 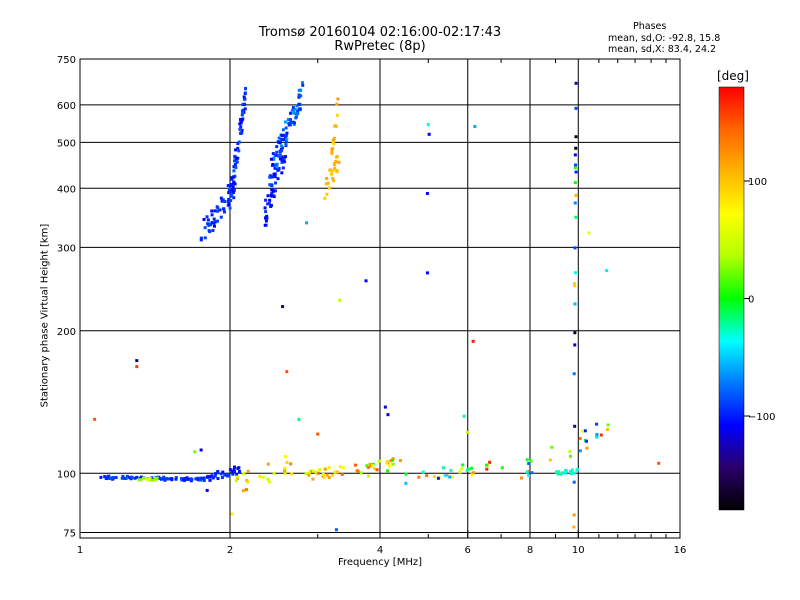 What do you see at coordinates (380, 32) in the screenshot?
I see `chart-title-line1: Tromsø 20160104 02:16:00-02:17:43` at bounding box center [380, 32].